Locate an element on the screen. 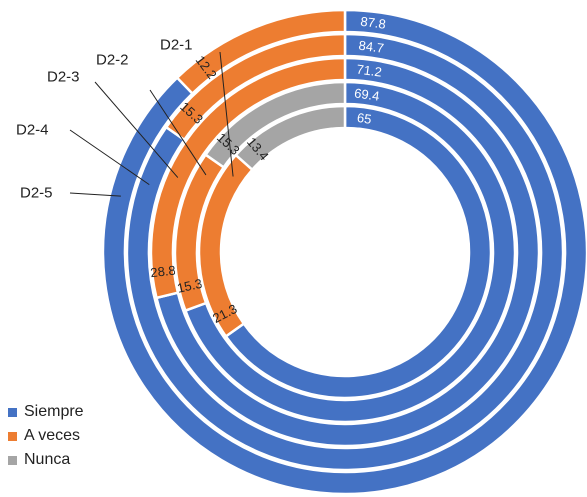 Image resolution: width=587 pixels, height=497 pixels. legend-item-nunca: Nunca is located at coordinates (46, 460).